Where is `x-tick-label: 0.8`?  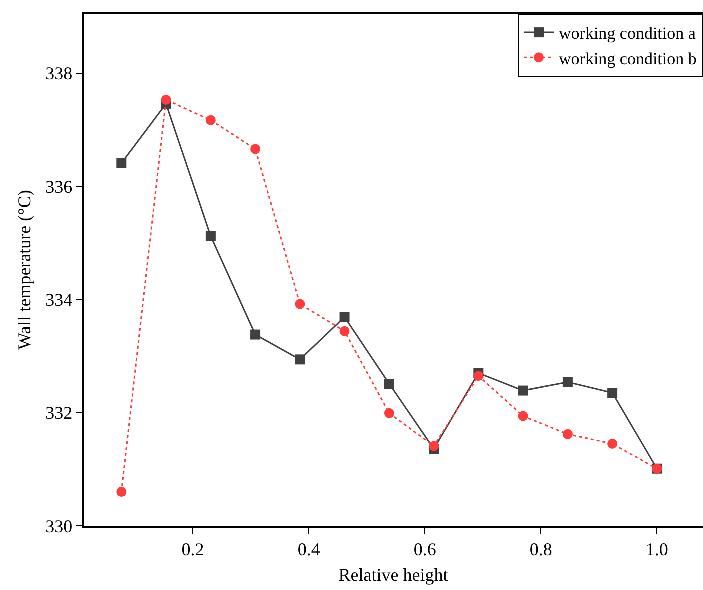
x-tick-label: 0.8 is located at coordinates (541, 549).